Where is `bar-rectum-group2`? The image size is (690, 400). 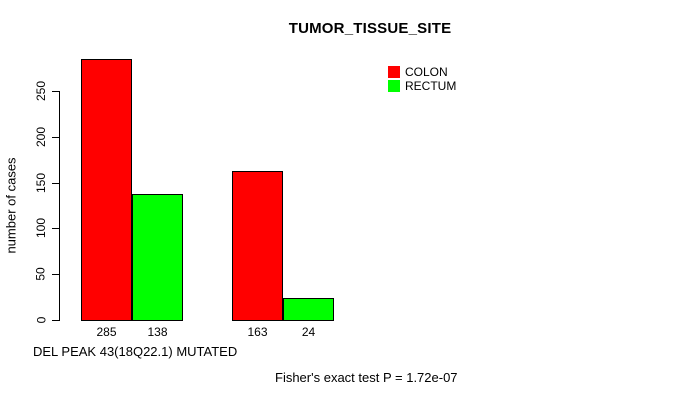 bar-rectum-group2 is located at coordinates (308, 309).